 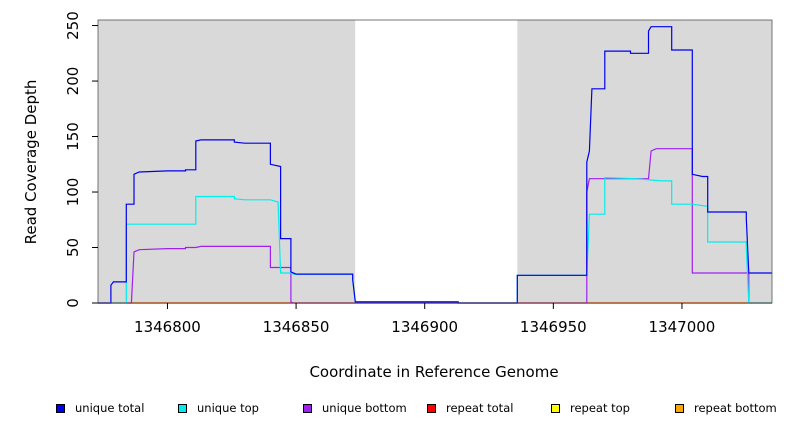 I want to click on legend-label: repeat bottom, so click(x=735, y=408).